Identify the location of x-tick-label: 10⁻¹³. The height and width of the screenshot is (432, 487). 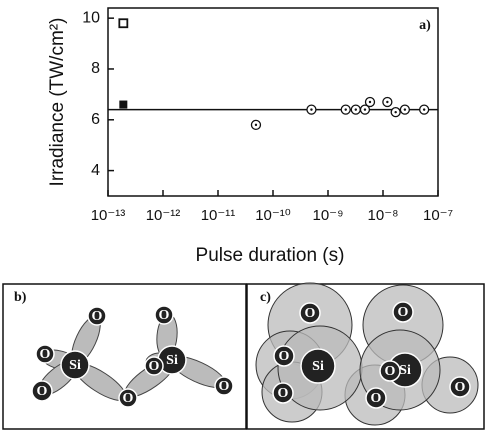
(108, 215).